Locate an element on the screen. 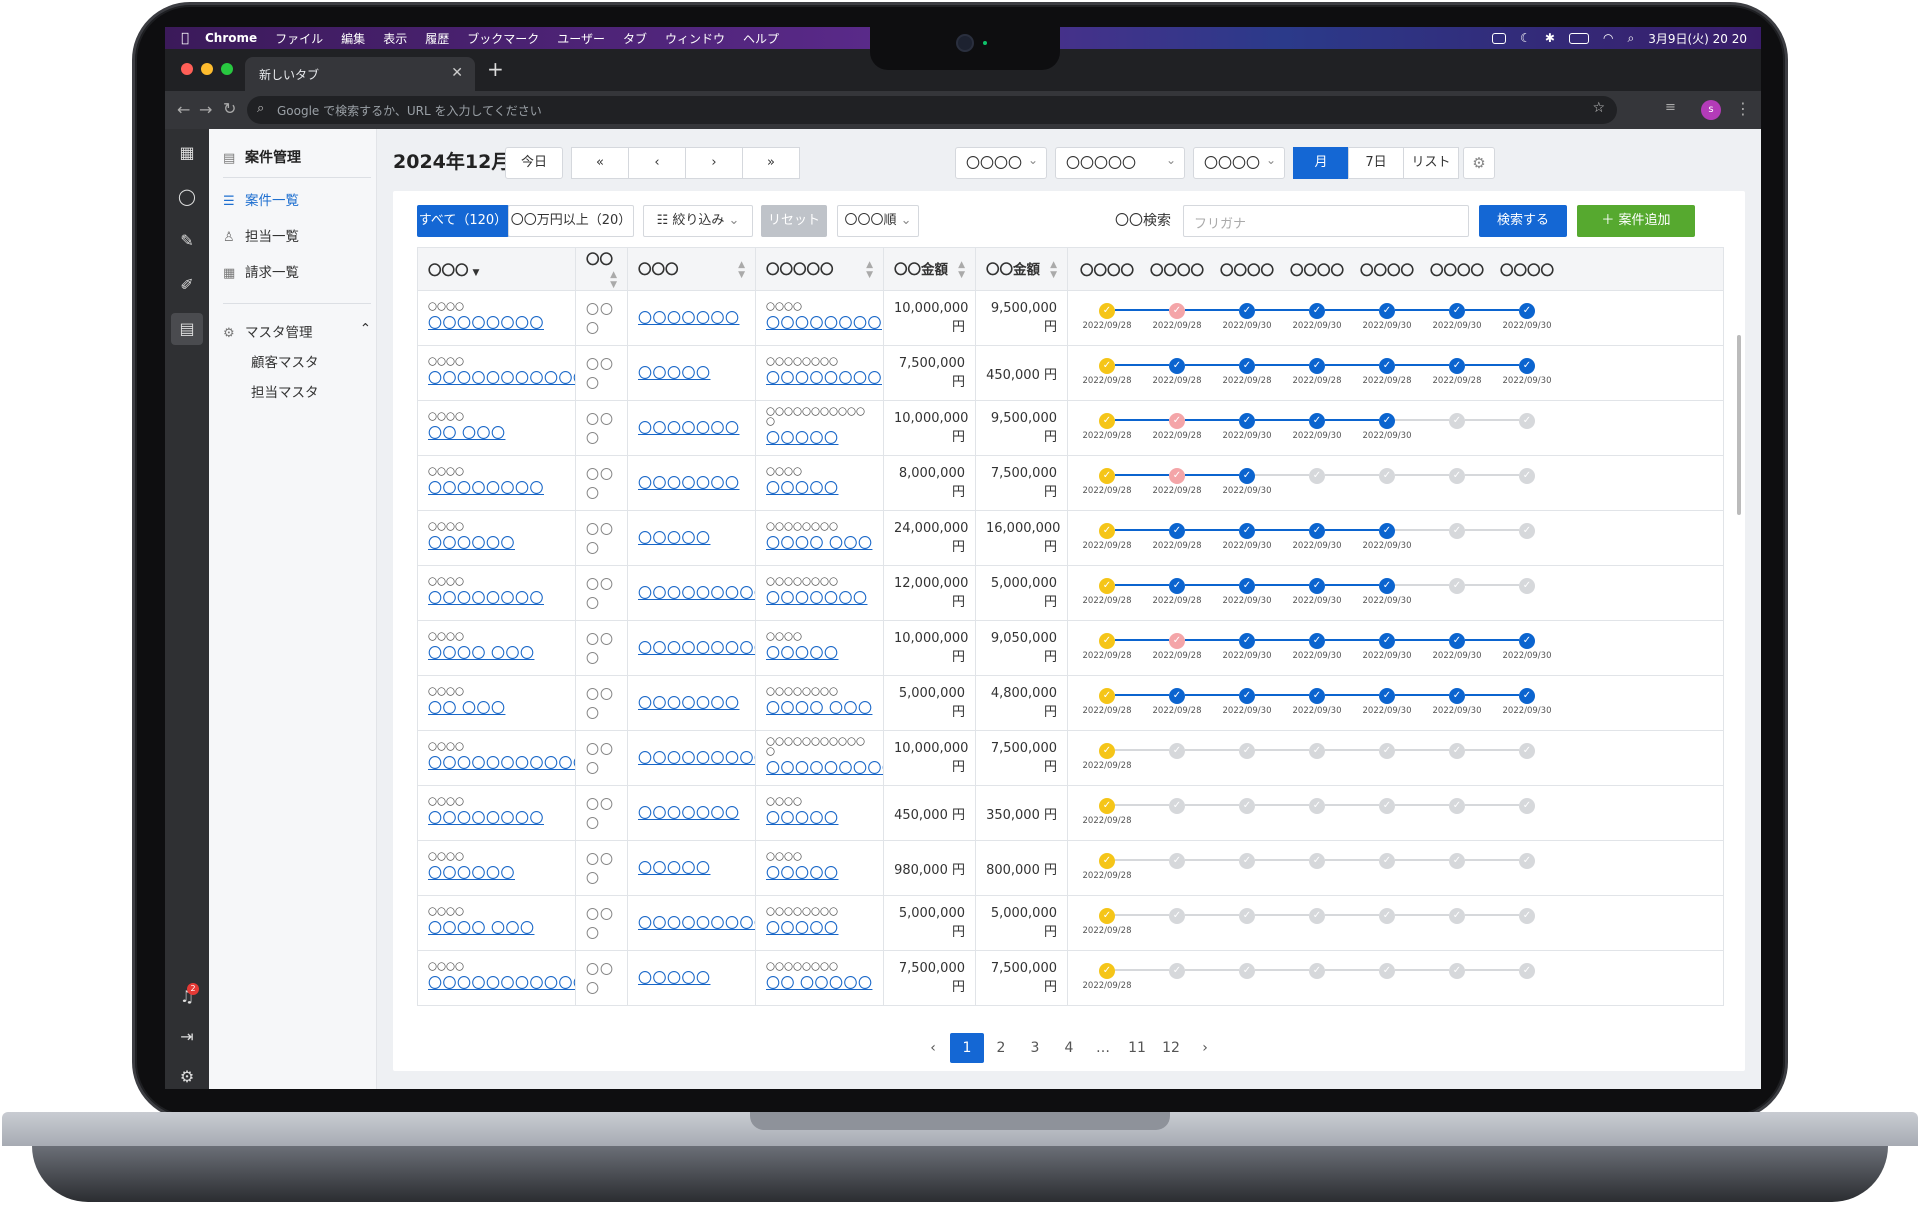 The width and height of the screenshot is (1920, 1213). staff-link: 〇〇 〇〇〇〇〇 is located at coordinates (819, 984).